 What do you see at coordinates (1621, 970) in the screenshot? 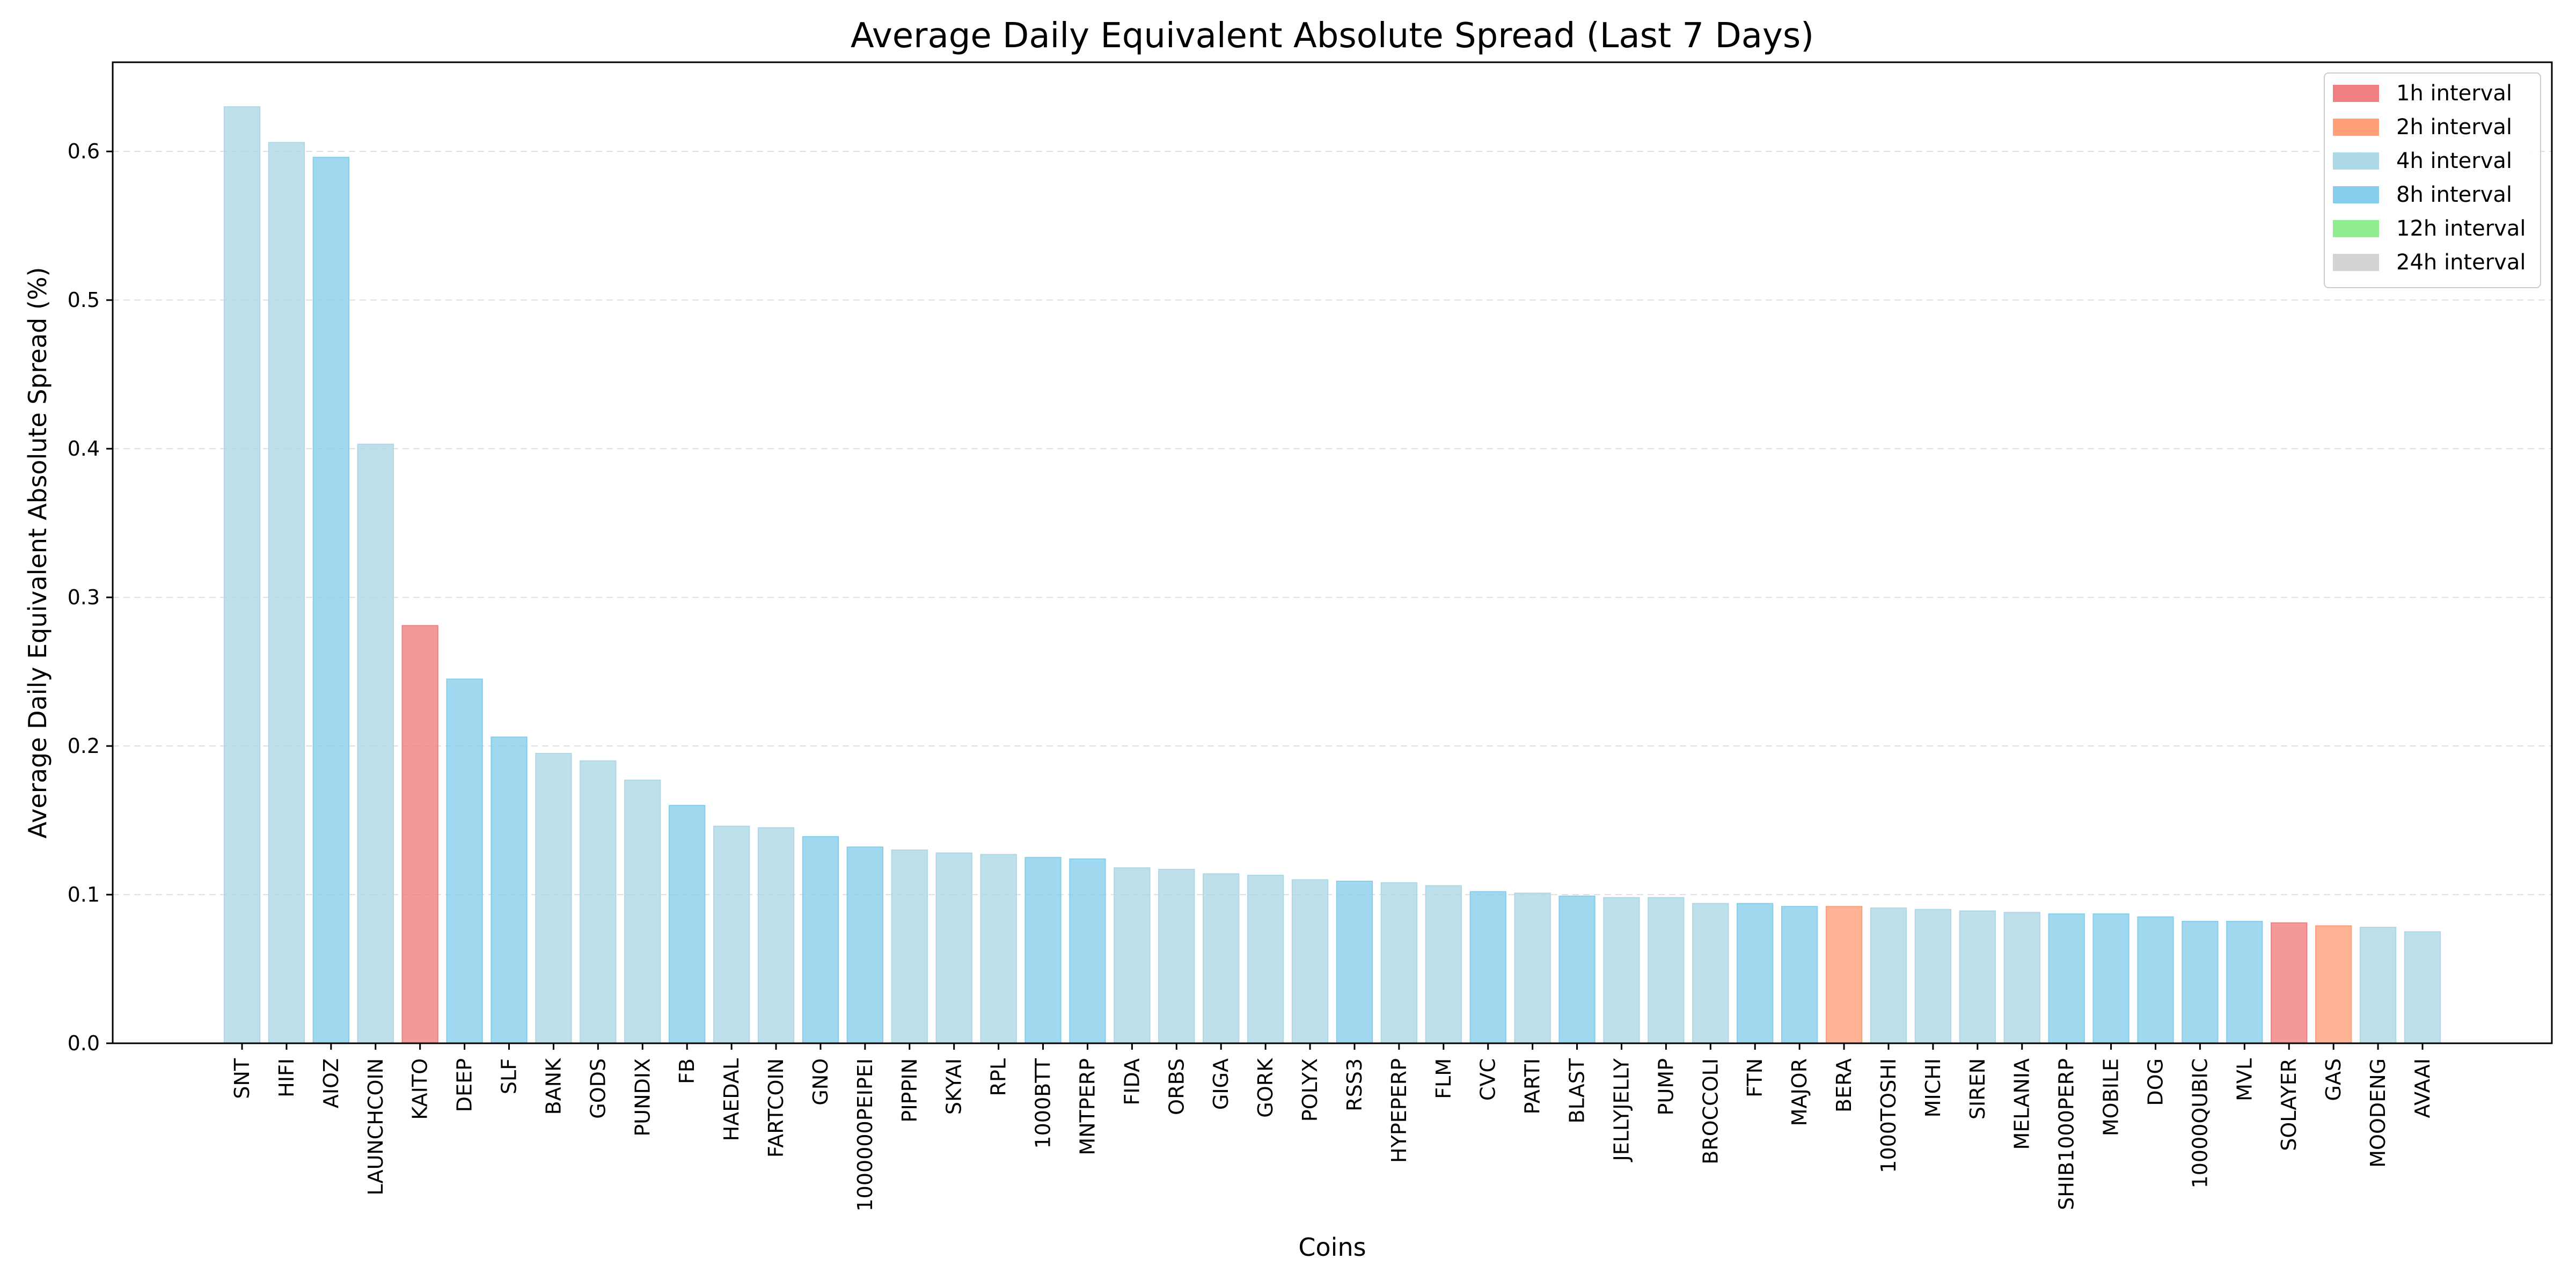
I see `bar-jellyjelly` at bounding box center [1621, 970].